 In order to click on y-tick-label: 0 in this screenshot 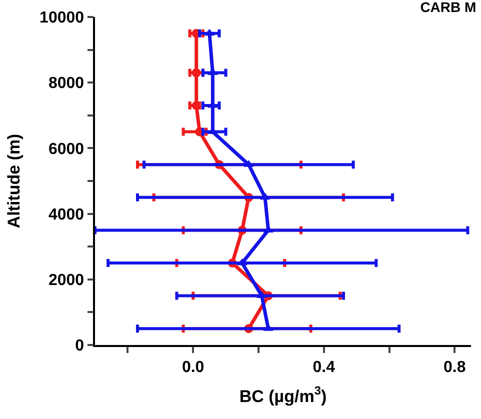, I will do `click(79, 346)`.